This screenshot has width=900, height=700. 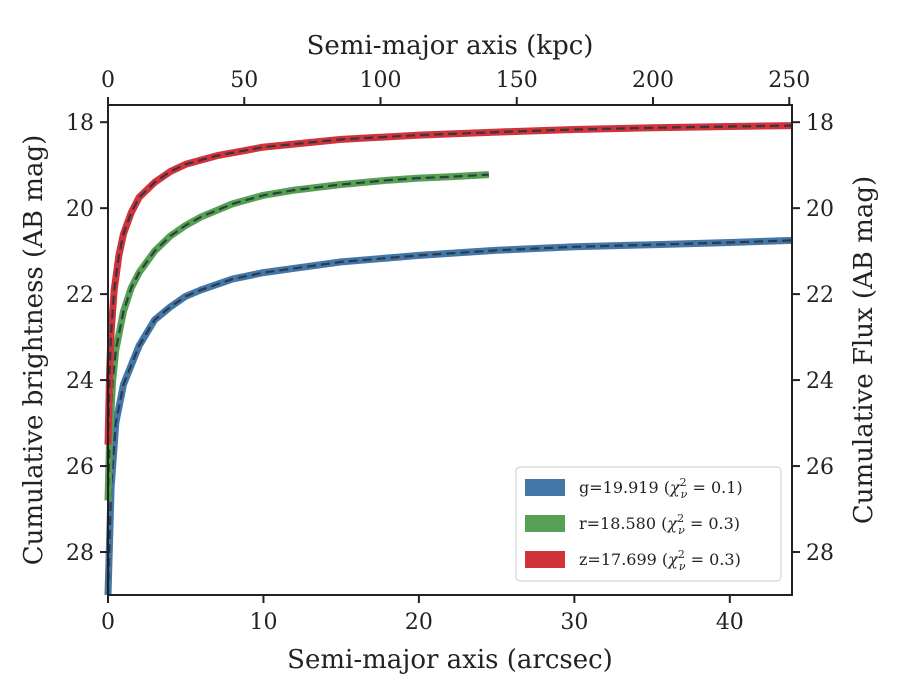 What do you see at coordinates (517, 80) in the screenshot?
I see `x2-tick-label: 150` at bounding box center [517, 80].